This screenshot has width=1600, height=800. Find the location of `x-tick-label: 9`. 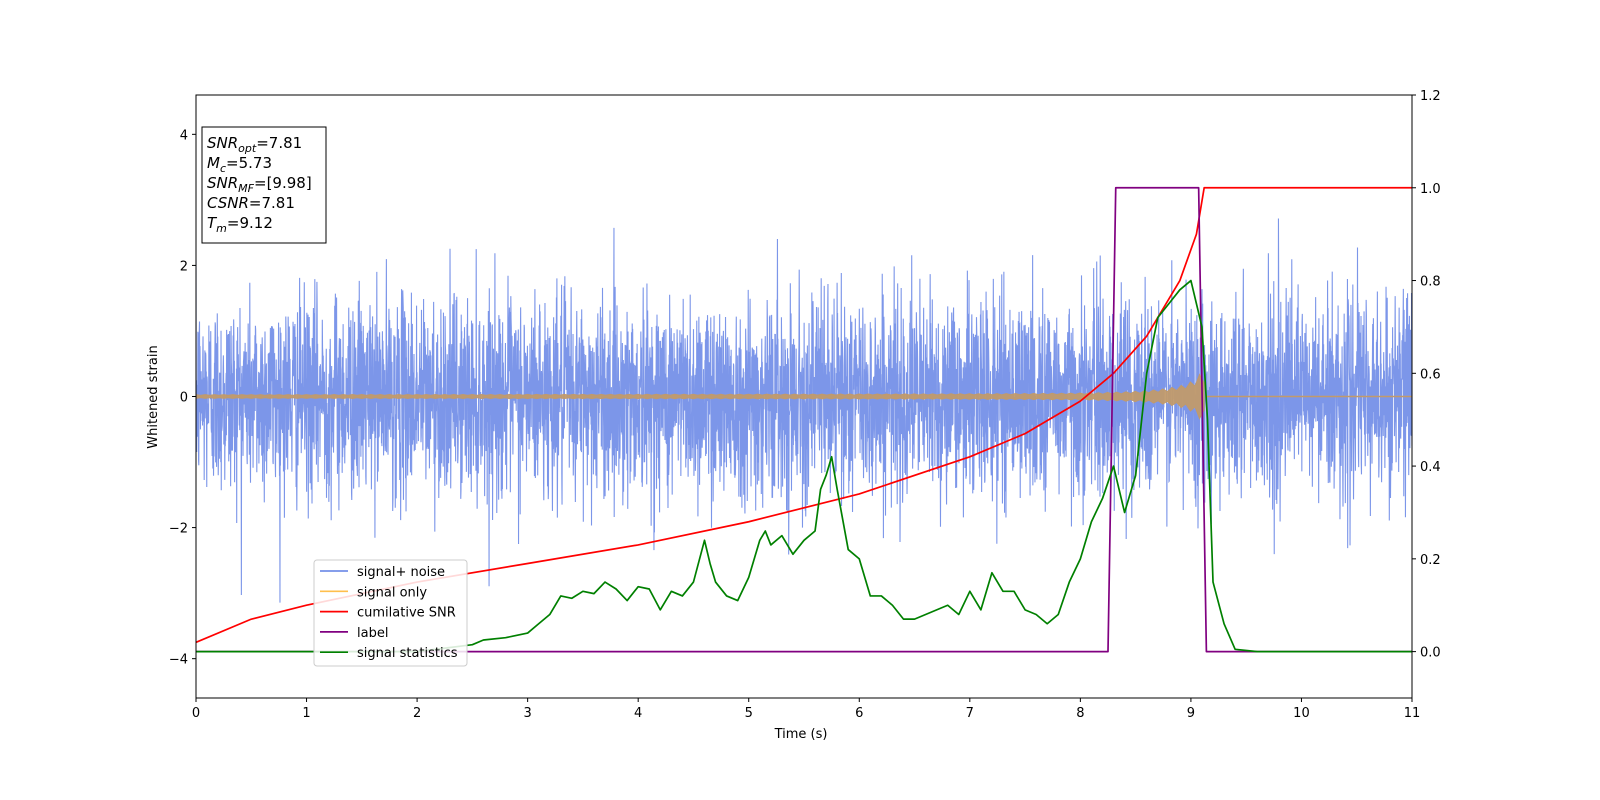

x-tick-label: 9 is located at coordinates (1191, 713).